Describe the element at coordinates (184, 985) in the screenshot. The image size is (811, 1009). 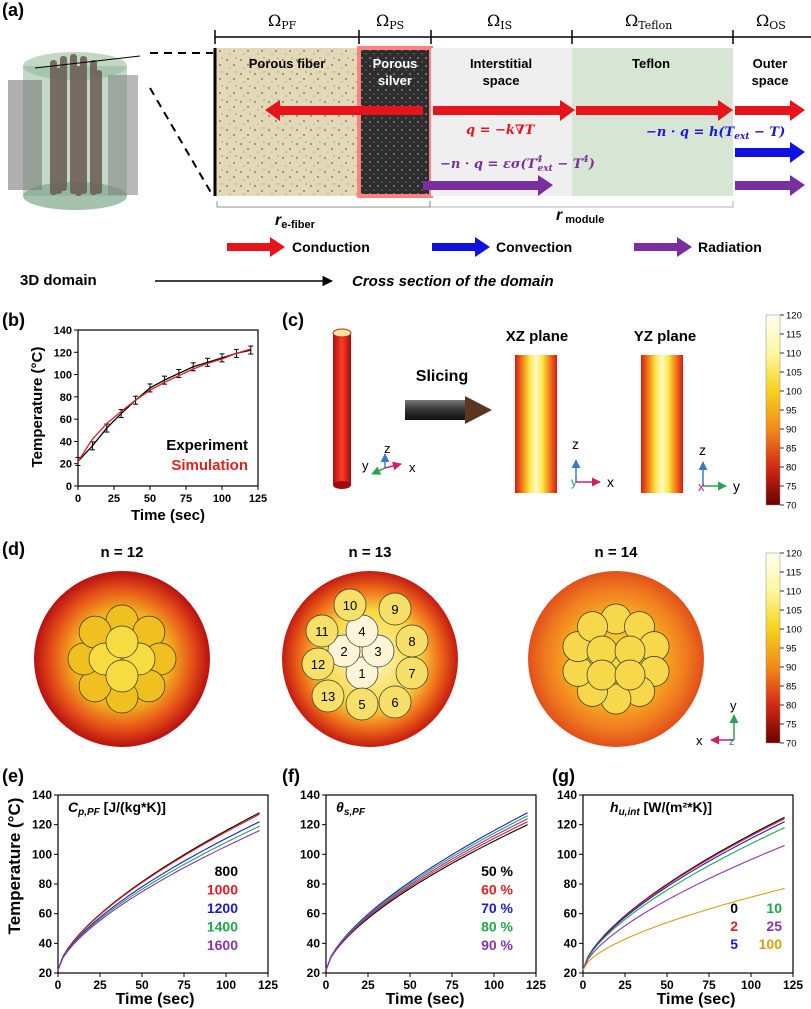
I see `chart-e-xtick-label: 75` at that location.